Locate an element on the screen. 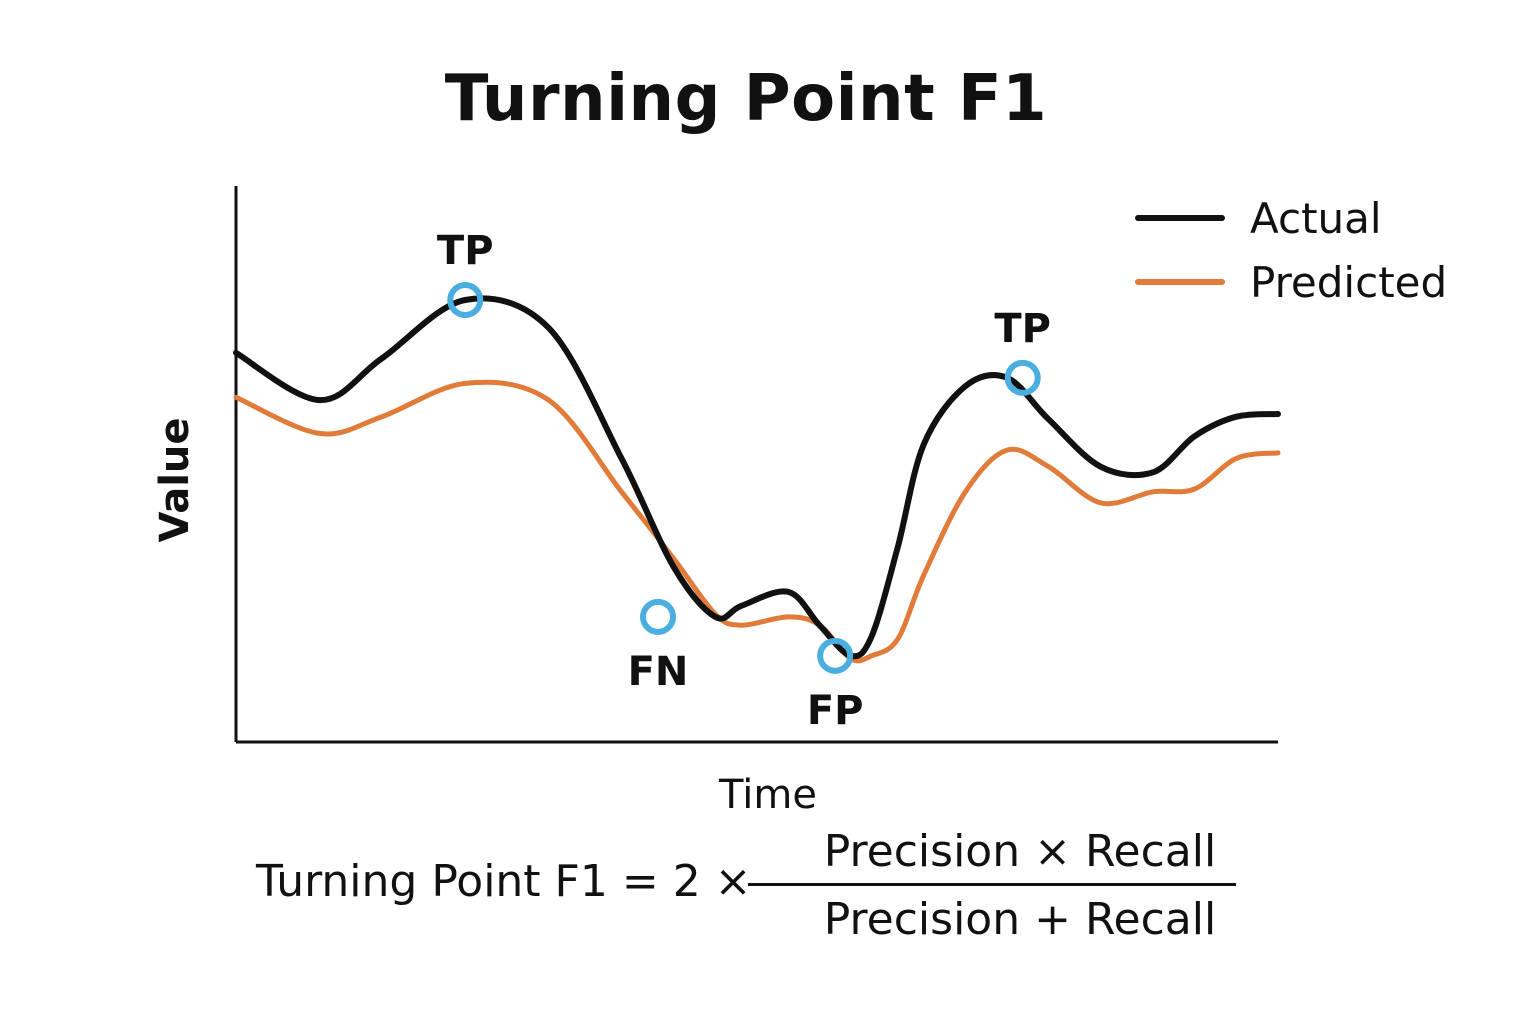 This screenshot has width=1536, height=1024. turning-point-label-tp-1: TP is located at coordinates (465, 251).